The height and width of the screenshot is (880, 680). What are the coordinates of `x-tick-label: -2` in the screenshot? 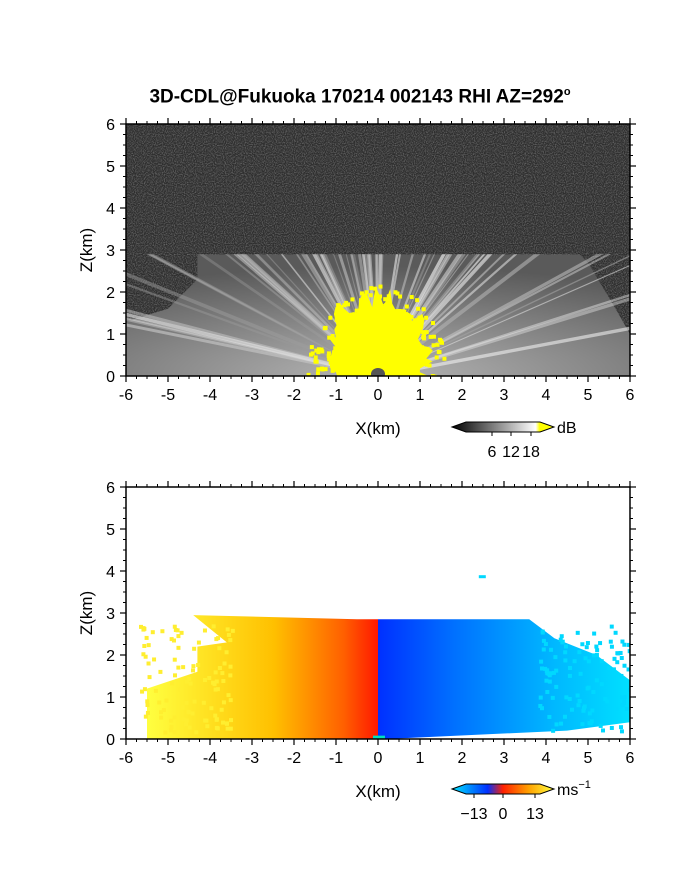 It's located at (294, 758).